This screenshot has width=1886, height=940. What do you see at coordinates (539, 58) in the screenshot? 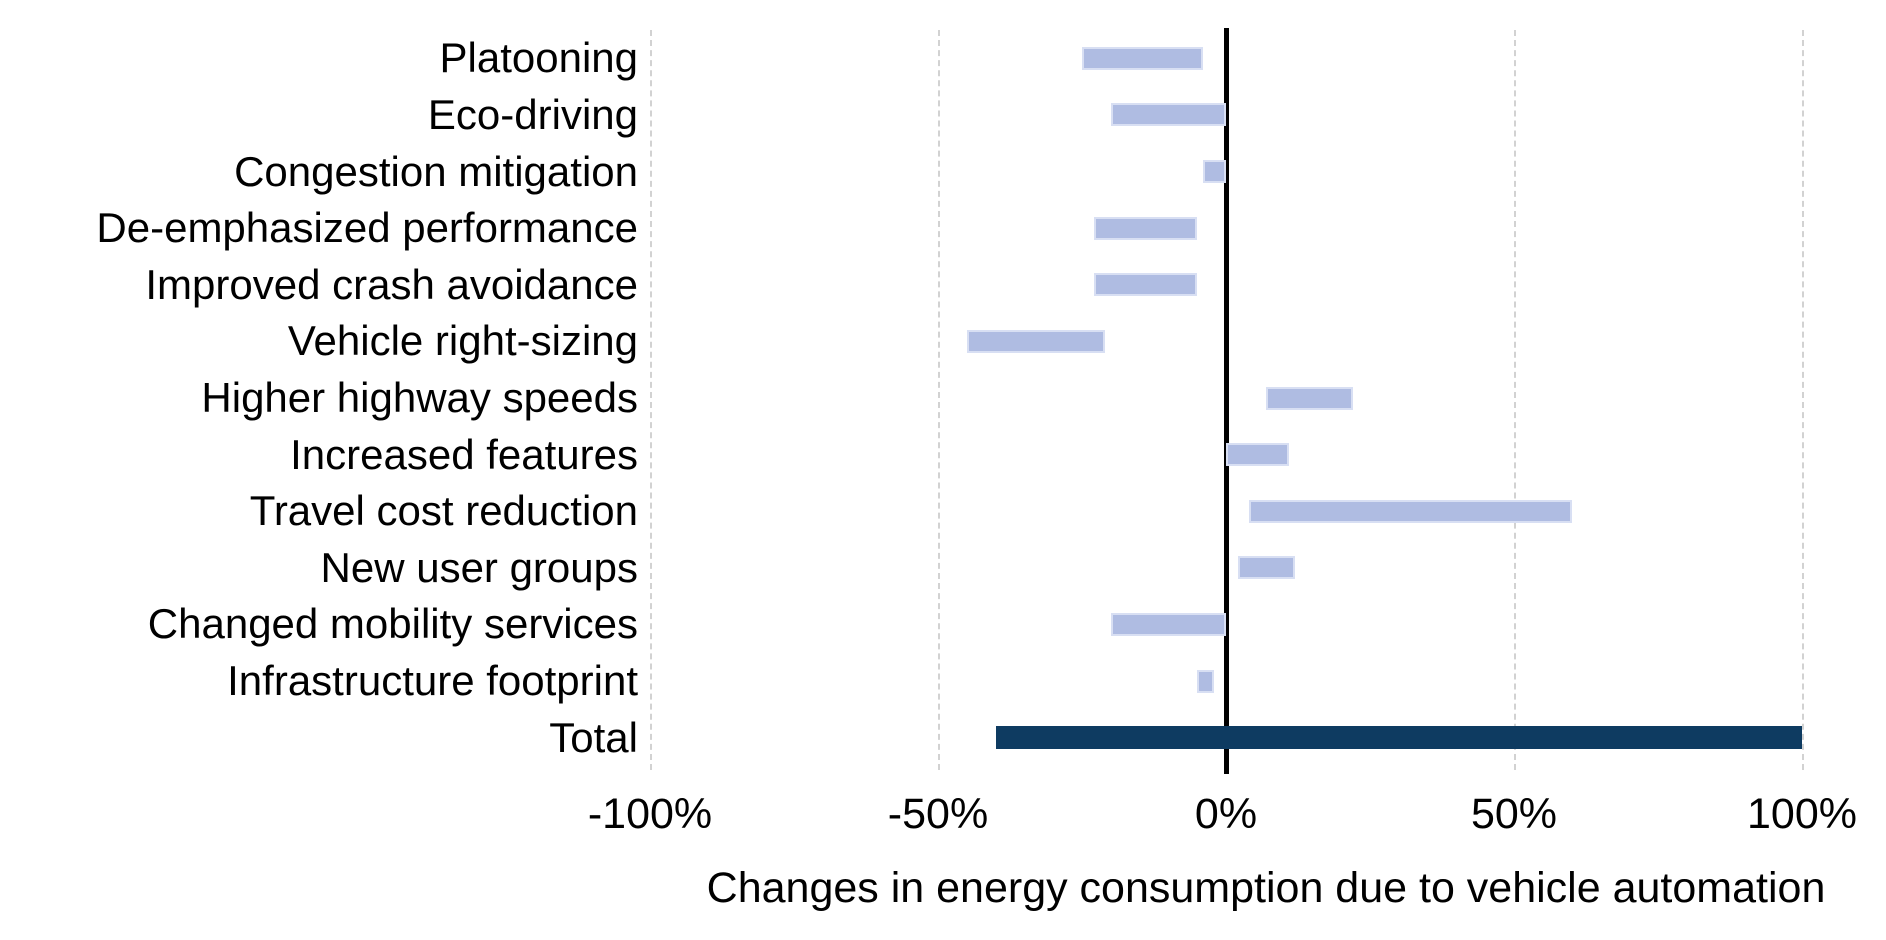
I see `category-label-platooning: Platooning` at bounding box center [539, 58].